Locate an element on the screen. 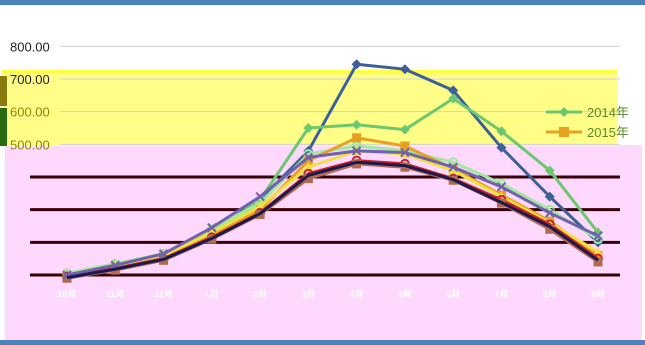 This screenshot has height=345, width=645. x-tick-label: 2月 is located at coordinates (260, 294).